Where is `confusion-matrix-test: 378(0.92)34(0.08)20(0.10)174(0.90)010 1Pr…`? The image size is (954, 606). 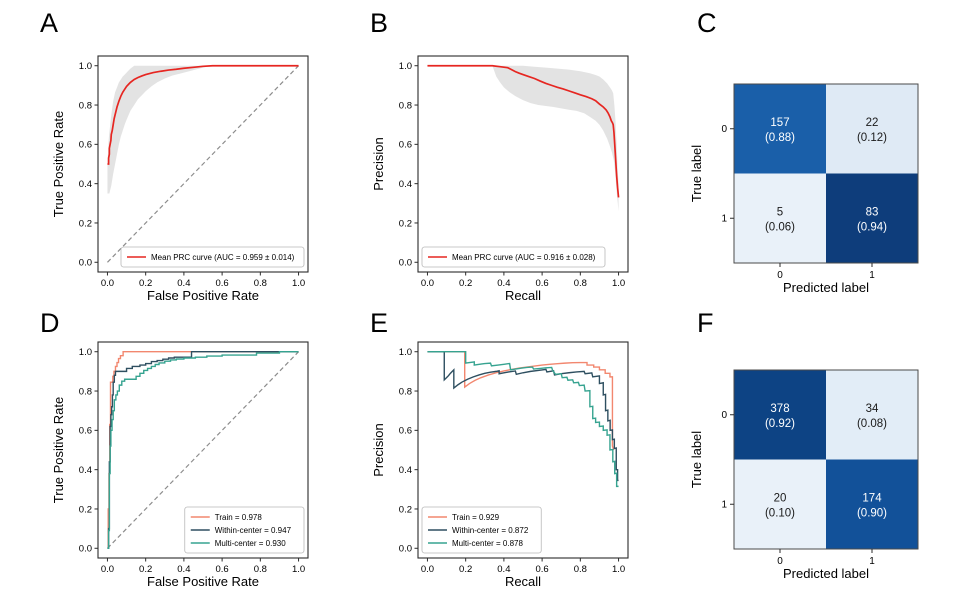 confusion-matrix-test: 378(0.92)34(0.08)20(0.10)174(0.90)010 1Pr… is located at coordinates (804, 475).